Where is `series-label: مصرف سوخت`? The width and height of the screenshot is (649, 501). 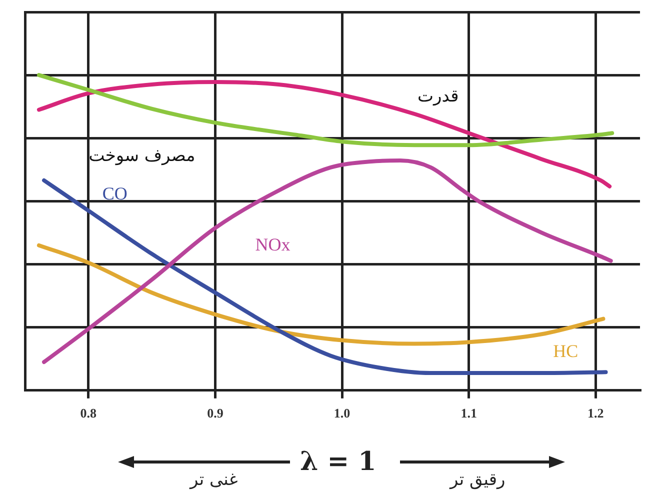
series-label: مصرف سوخت is located at coordinates (142, 156).